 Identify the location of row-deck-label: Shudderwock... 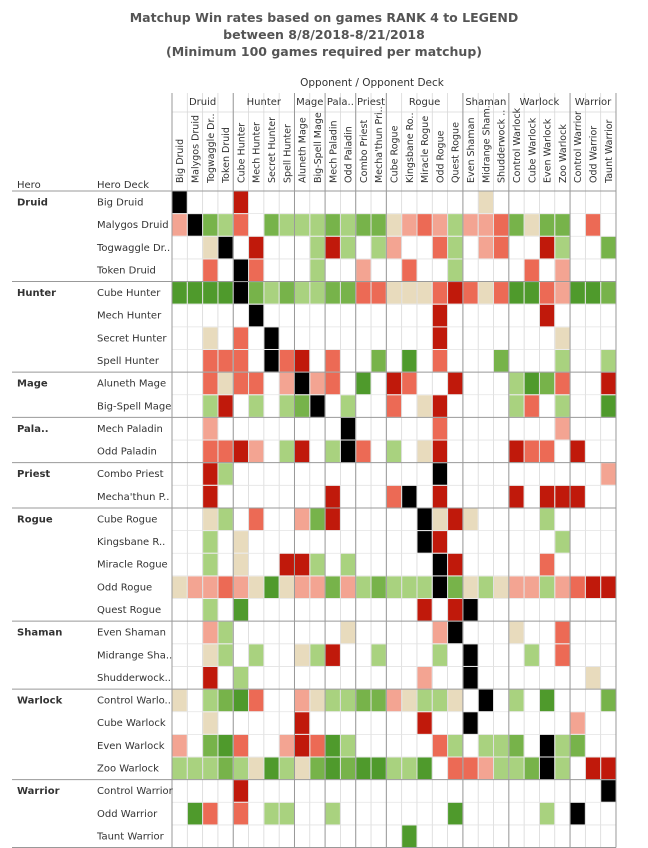
(134, 678).